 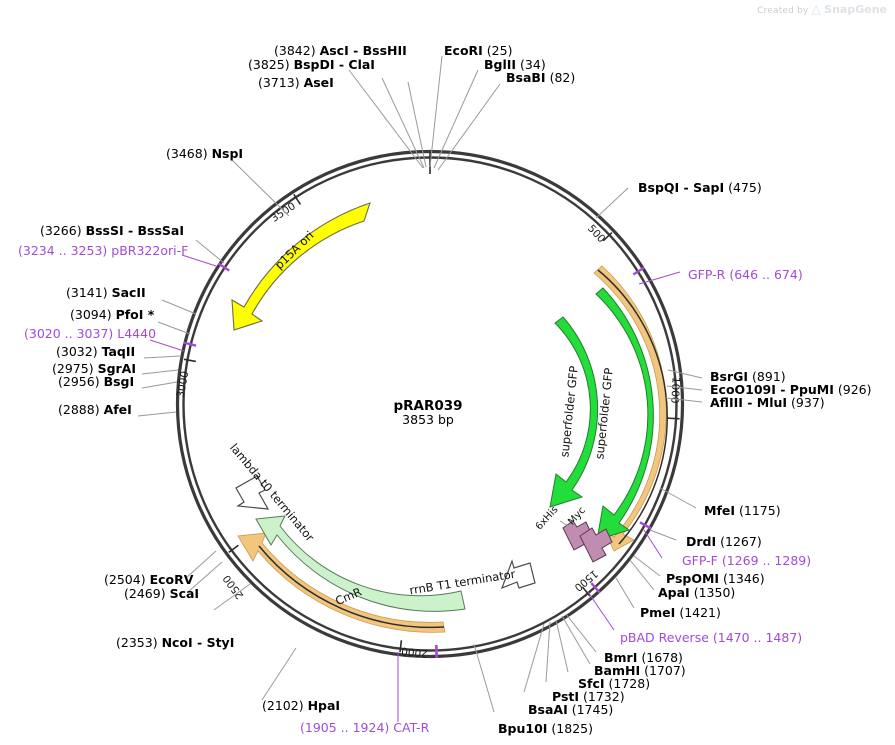 What do you see at coordinates (741, 541) in the screenshot?
I see `site-position: (1267)` at bounding box center [741, 541].